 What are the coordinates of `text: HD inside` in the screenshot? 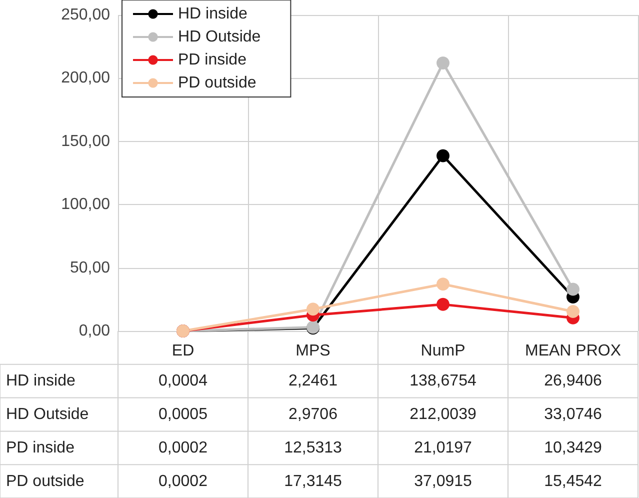 It's located at (41, 381).